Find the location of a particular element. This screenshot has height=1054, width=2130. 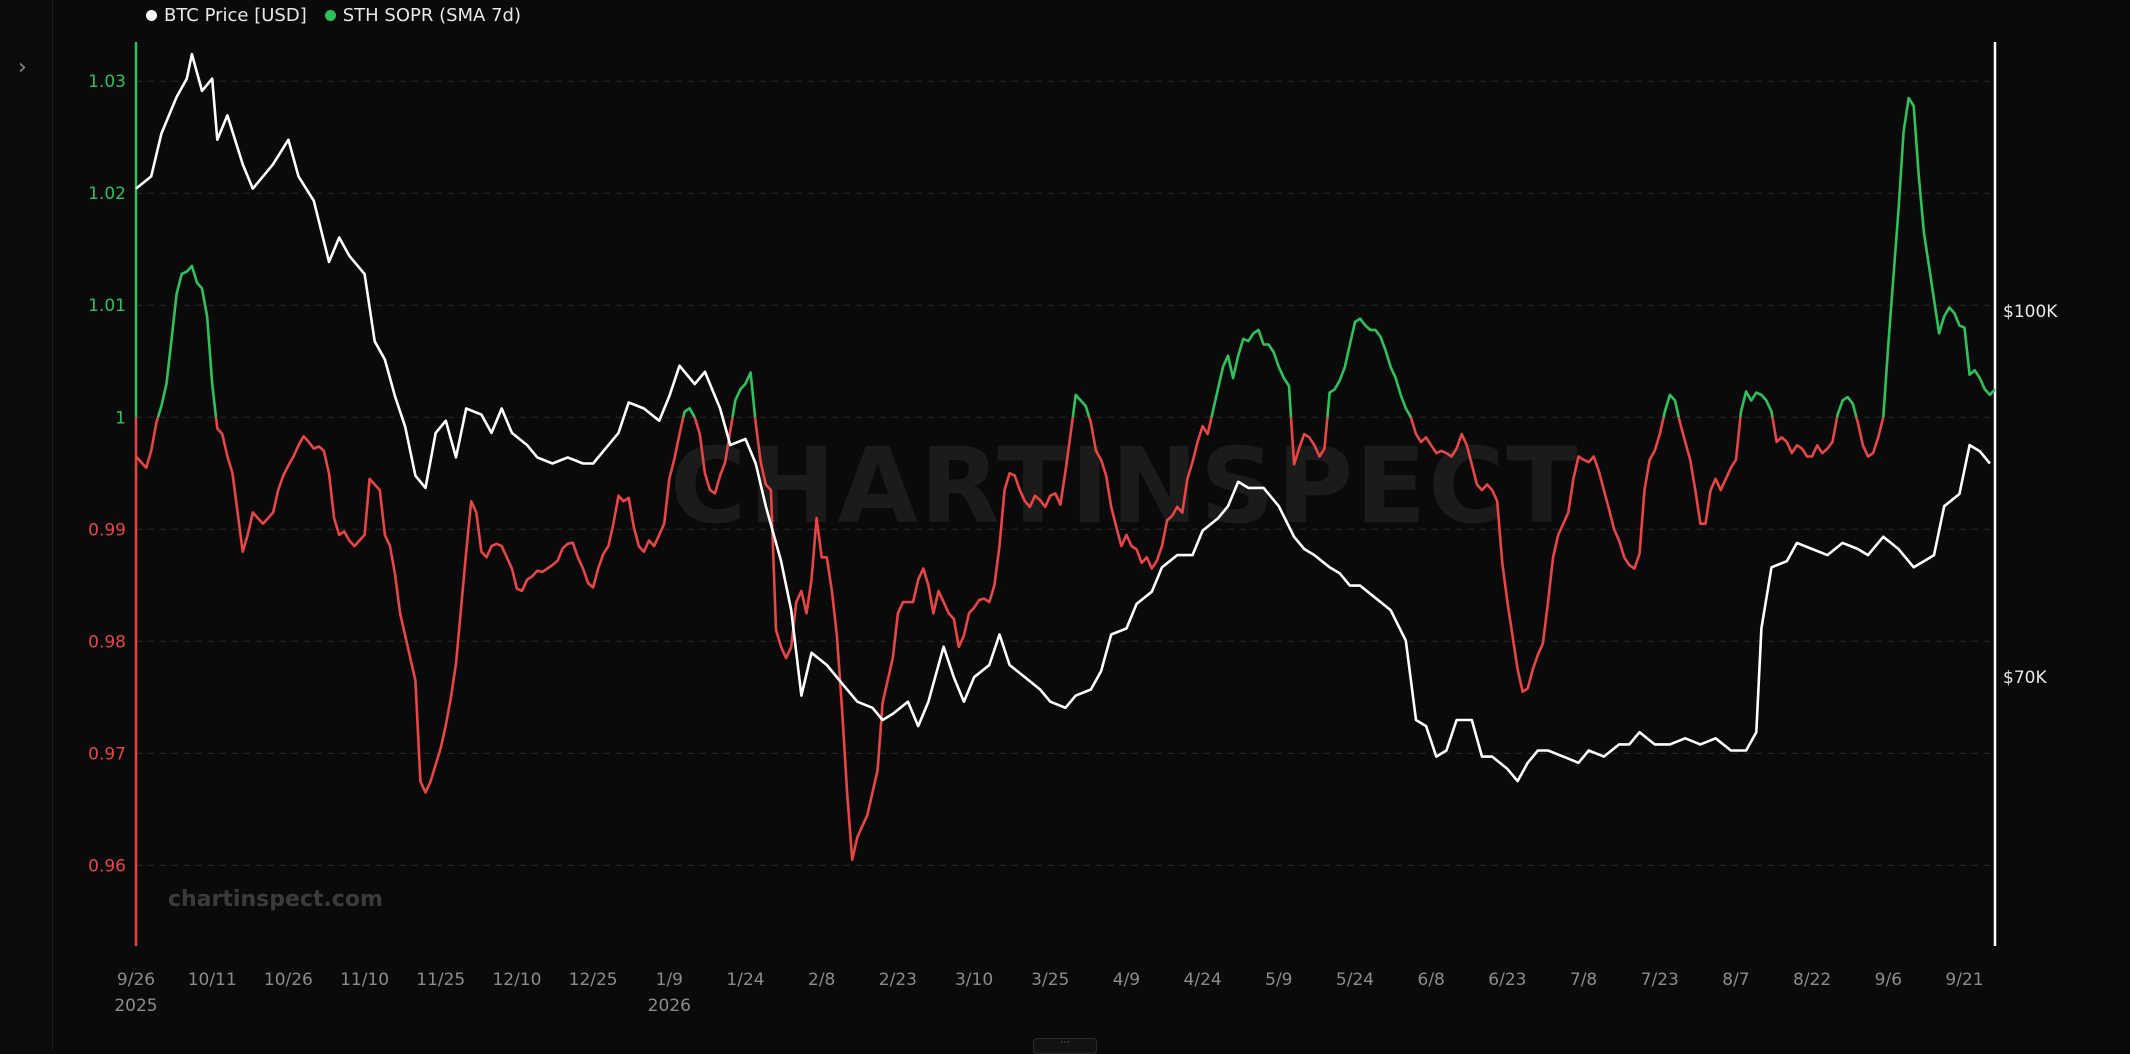

y-tick-label-left: 0.97 is located at coordinates (107, 754).